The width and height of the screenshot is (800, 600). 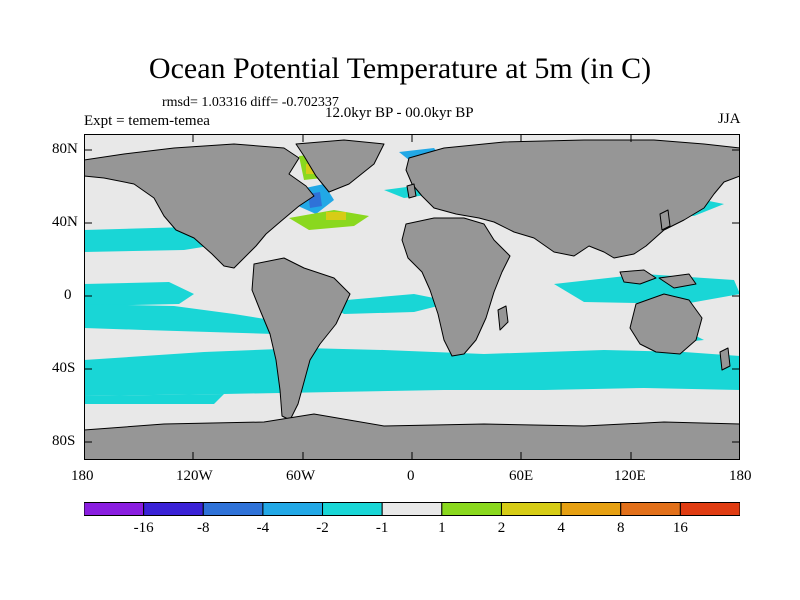 I want to click on madagascar, so click(x=503, y=318).